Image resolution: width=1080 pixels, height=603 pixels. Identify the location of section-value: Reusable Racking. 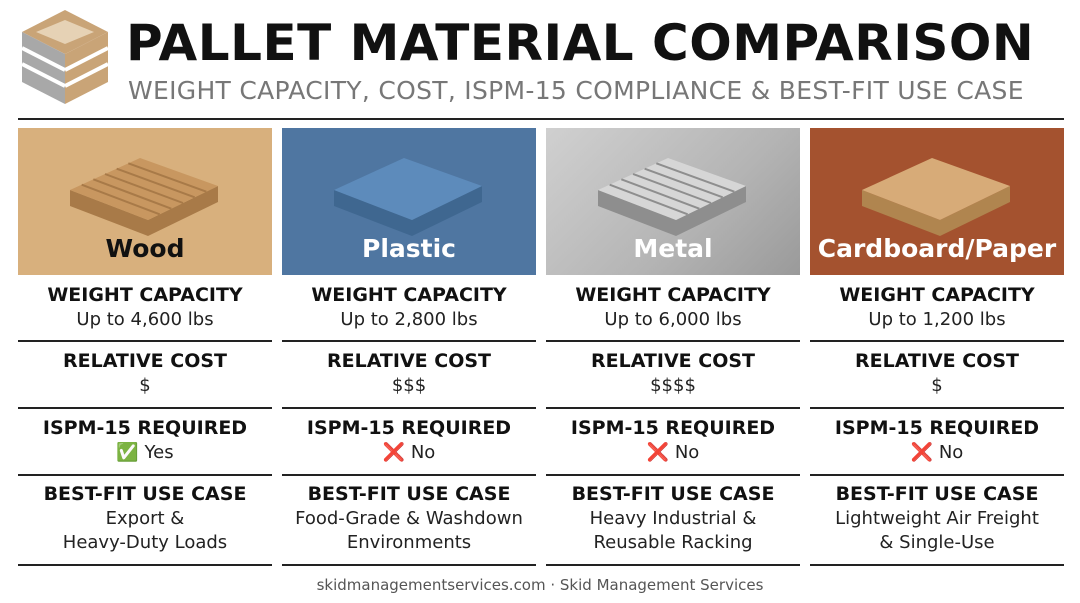
(673, 542).